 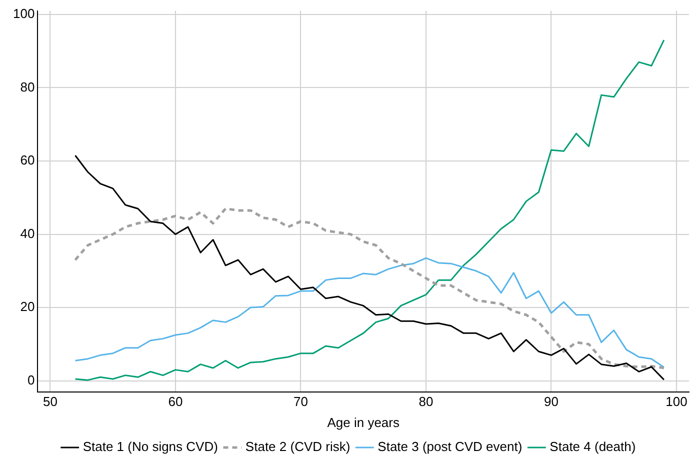 I want to click on x-tick-label: 60, so click(x=175, y=402).